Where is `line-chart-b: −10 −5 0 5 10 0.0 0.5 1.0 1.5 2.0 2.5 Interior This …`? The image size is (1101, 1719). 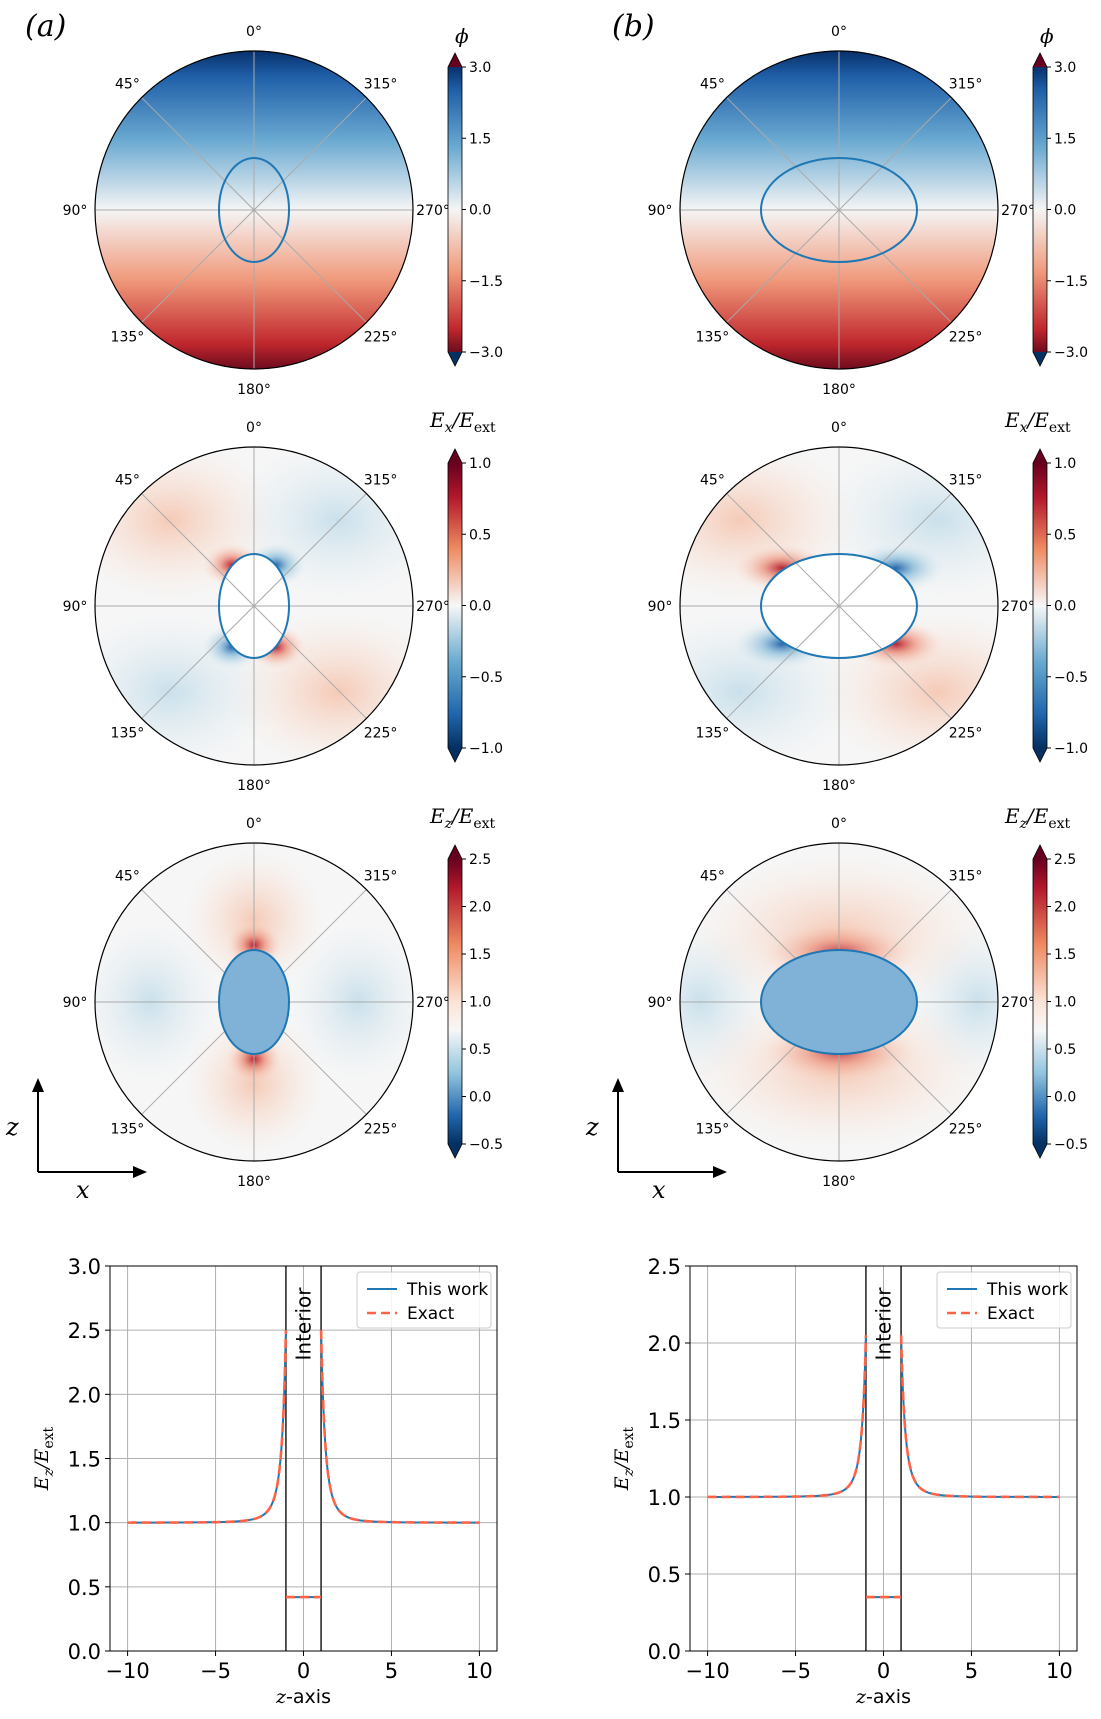
line-chart-b: −10 −5 0 5 10 0.0 0.5 1.0 1.5 2.0 2.5 Interior This … is located at coordinates (844, 1481).